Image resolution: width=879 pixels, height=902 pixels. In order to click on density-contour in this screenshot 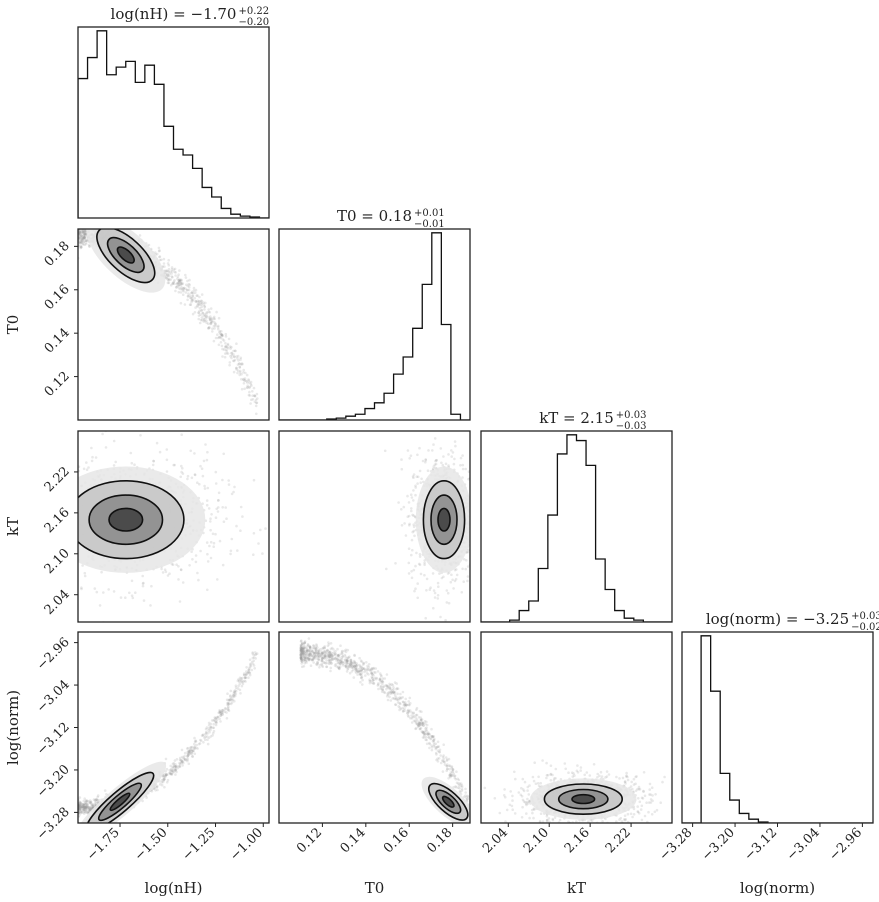, I will do `click(444, 519)`.